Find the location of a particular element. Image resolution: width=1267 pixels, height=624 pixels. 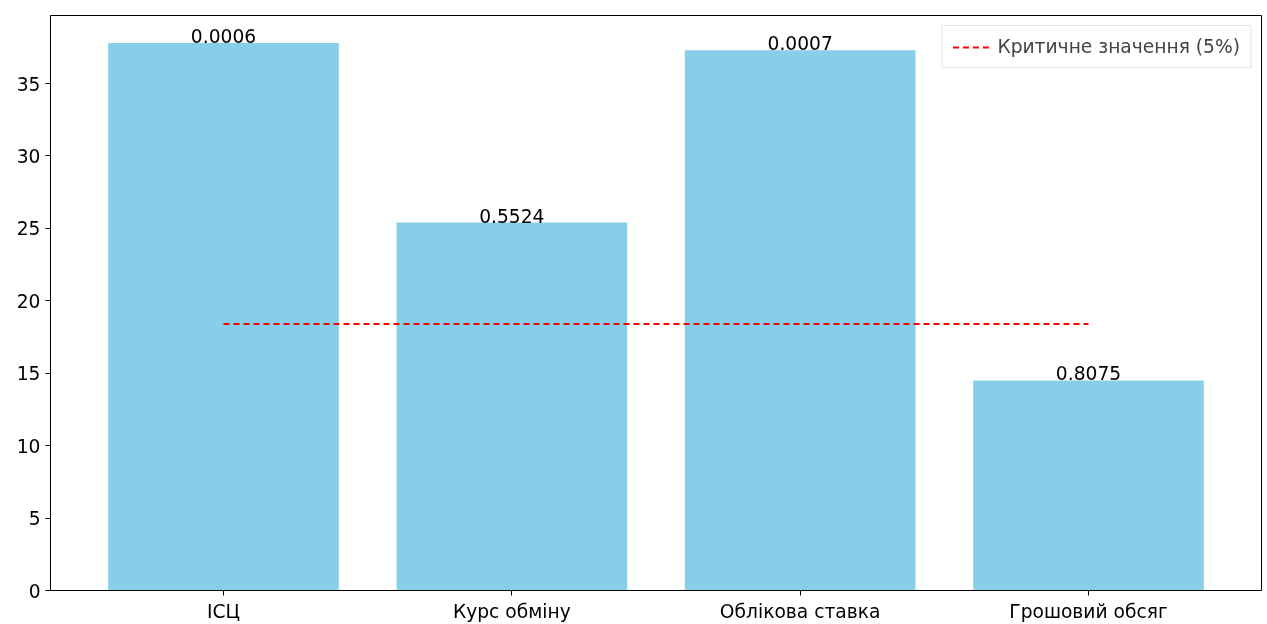

annotation: 0.8075 is located at coordinates (1088, 374).